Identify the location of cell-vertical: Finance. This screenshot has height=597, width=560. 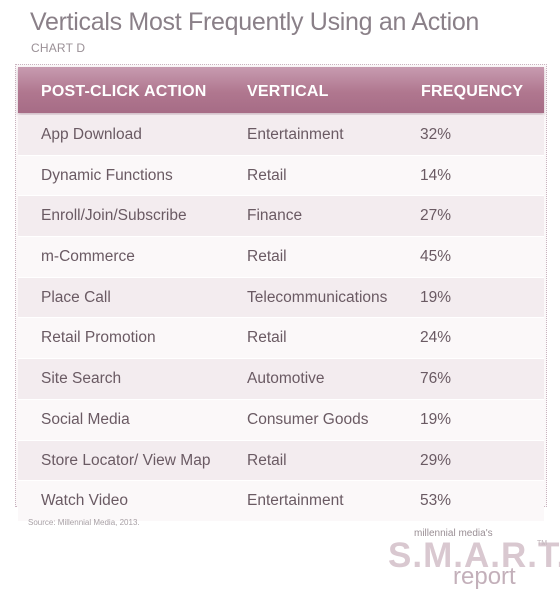
(275, 216).